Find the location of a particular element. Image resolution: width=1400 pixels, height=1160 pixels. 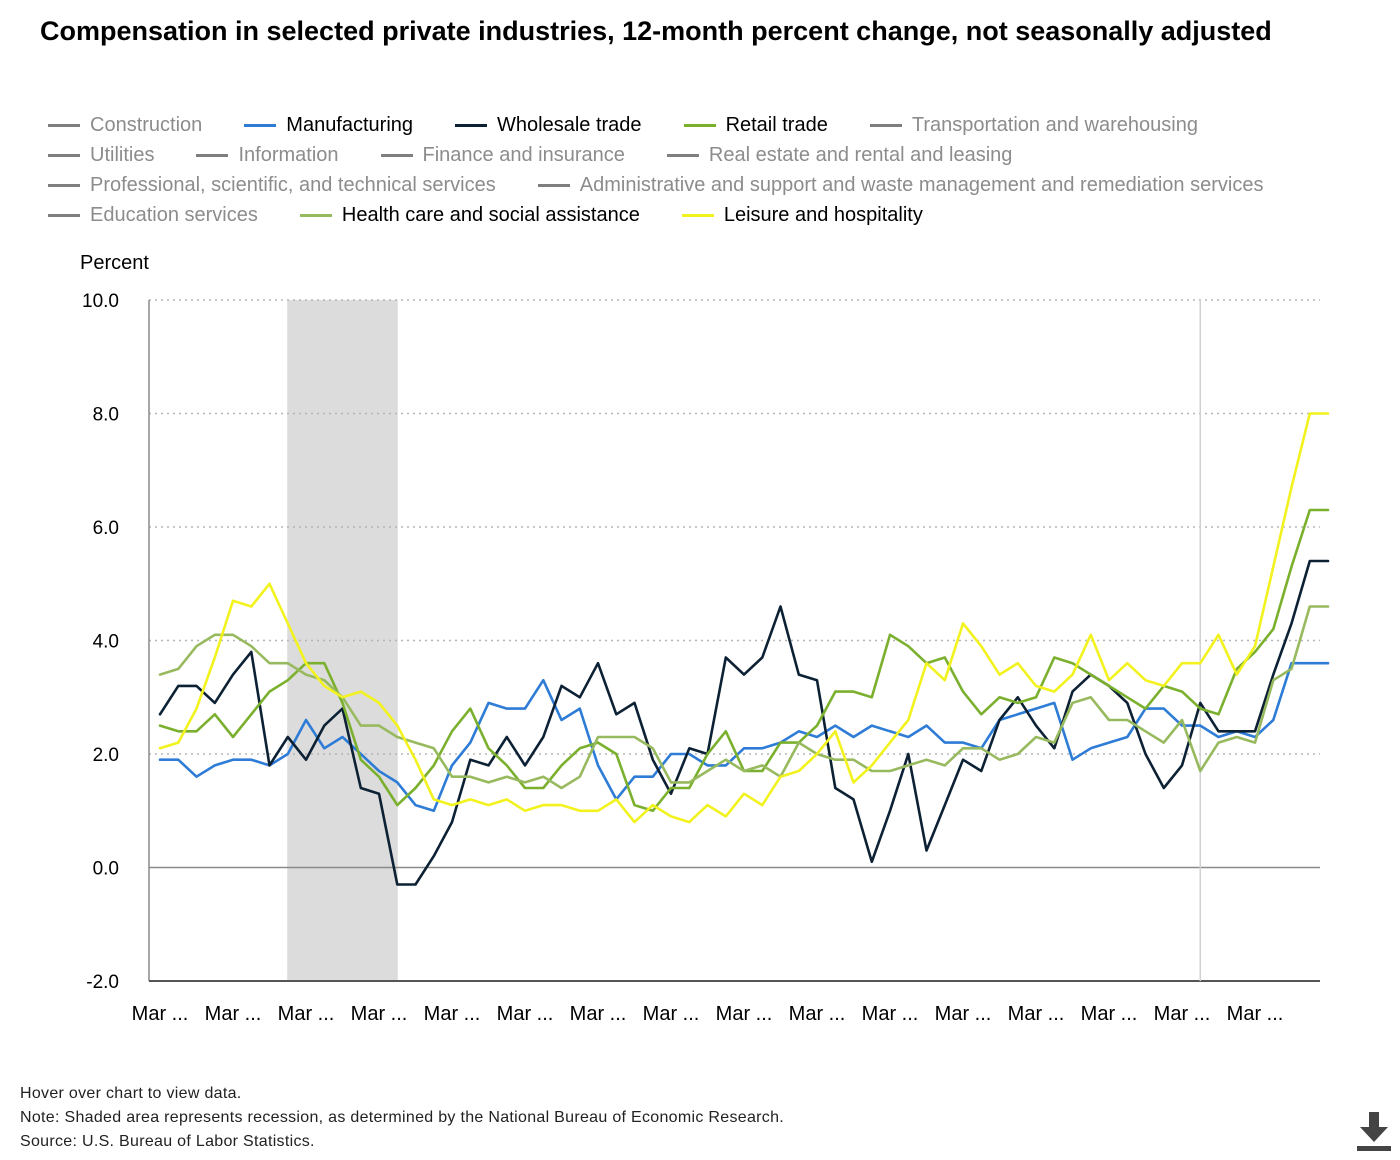

y-tick-label: 6.0 is located at coordinates (106, 528).